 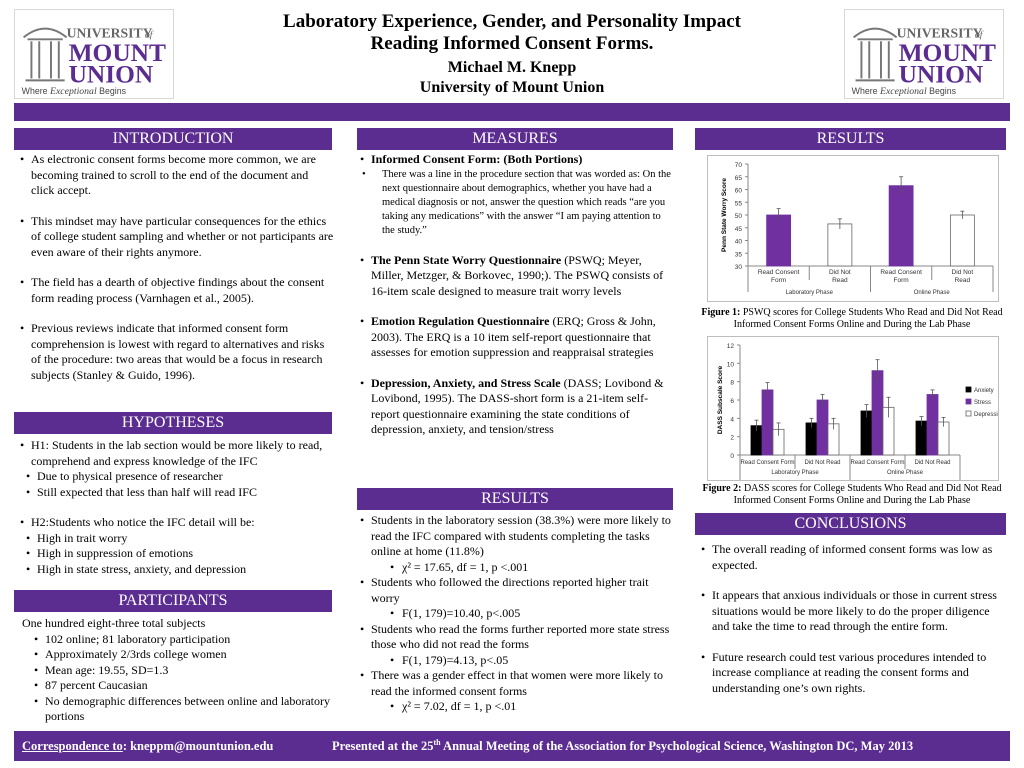 I want to click on x-tick-label: Read Consent, so click(x=779, y=272).